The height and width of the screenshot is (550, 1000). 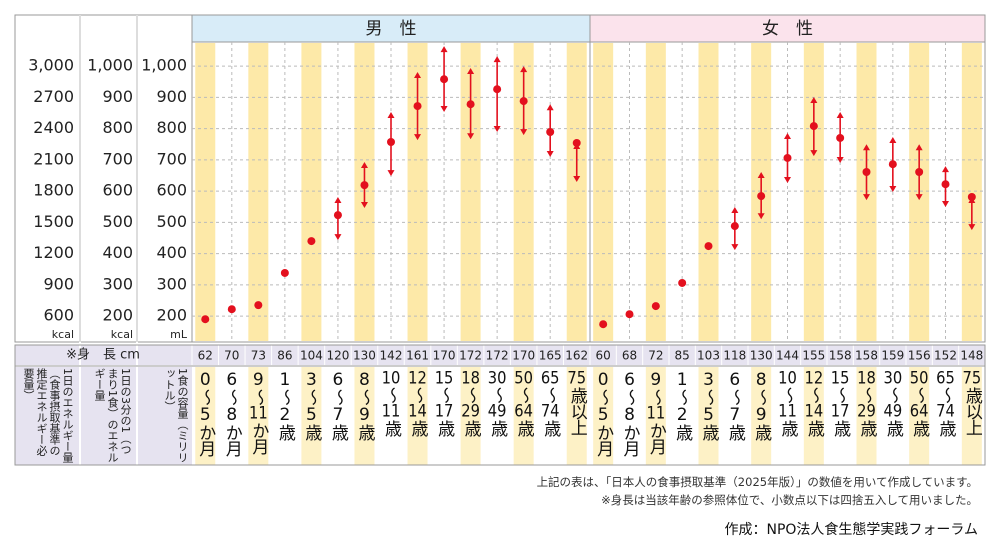 What do you see at coordinates (53, 252) in the screenshot?
I see `y-tick-label: 1200` at bounding box center [53, 252].